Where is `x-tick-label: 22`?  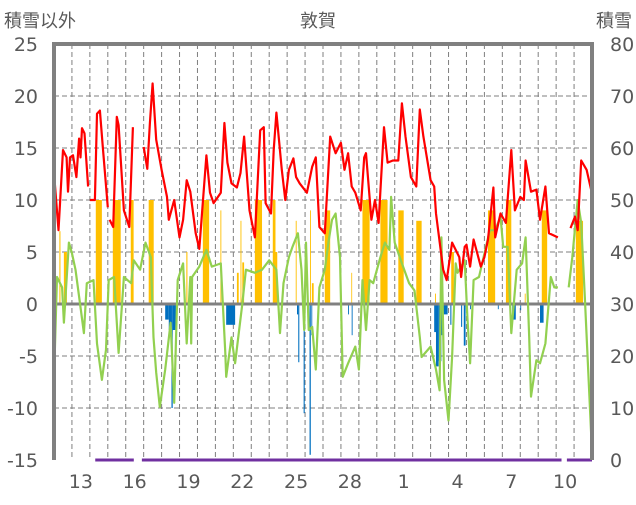 x-tick-label: 22 is located at coordinates (242, 482).